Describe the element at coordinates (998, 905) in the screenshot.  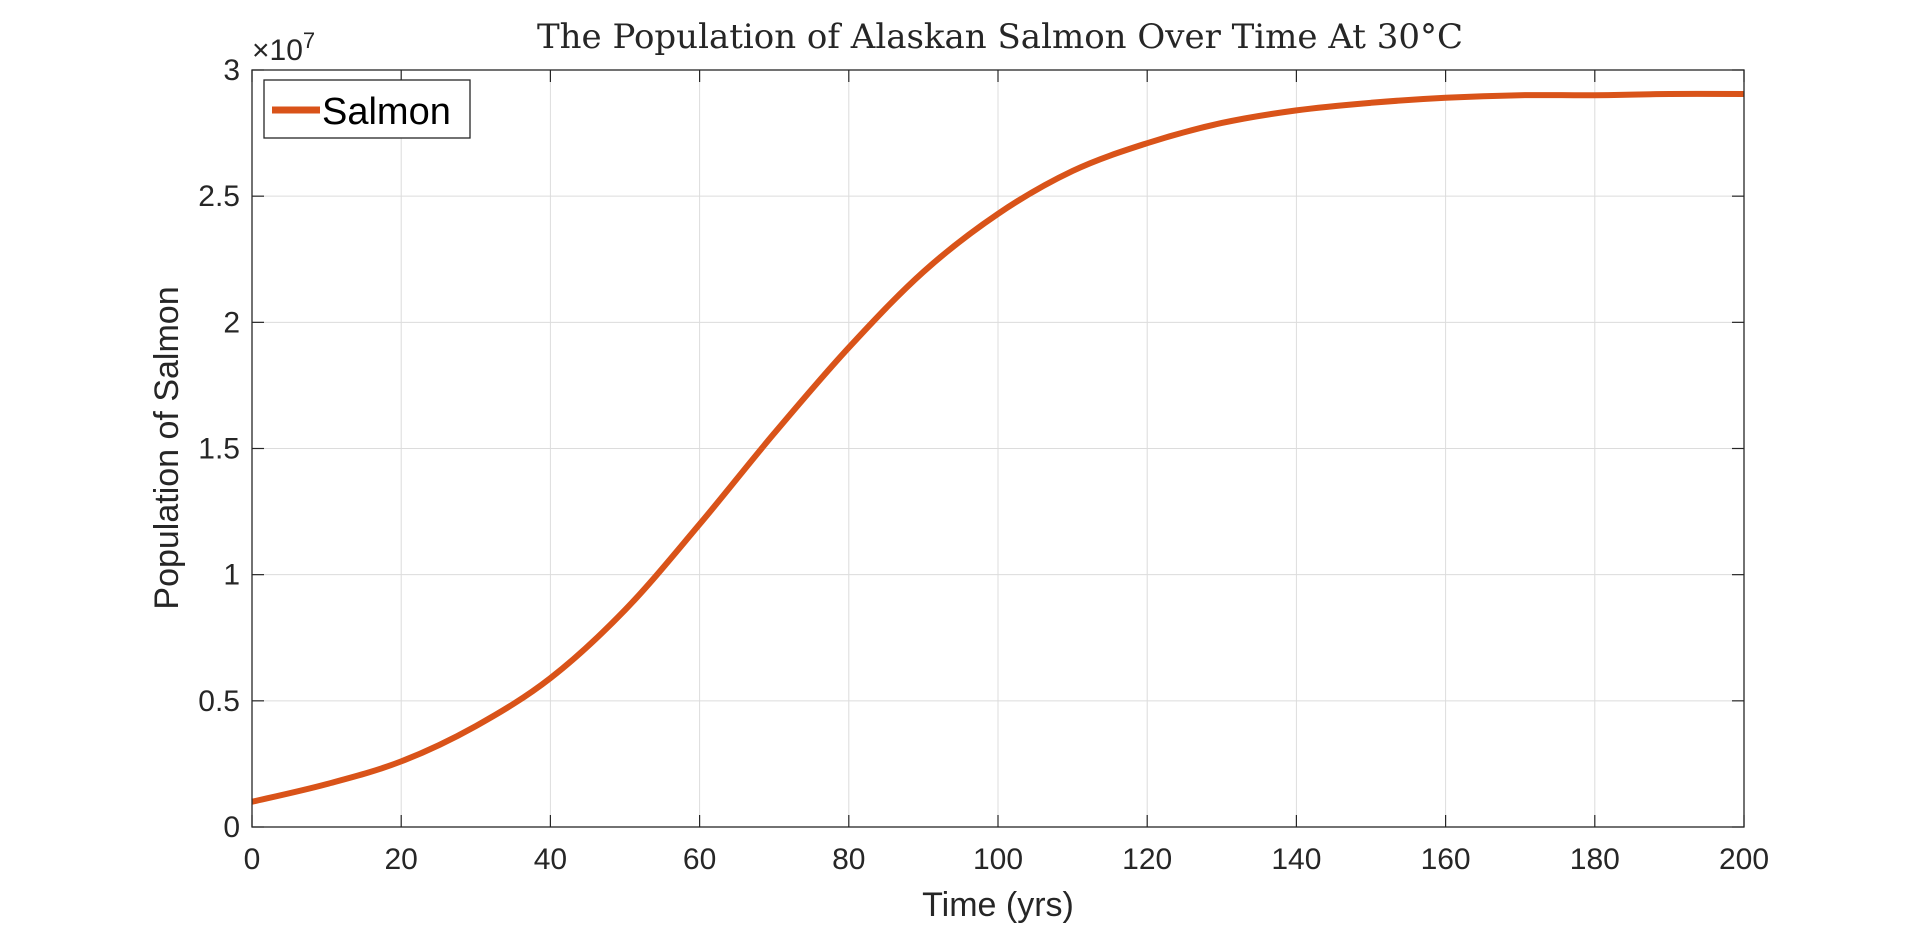
I see `x-axis-label: Time (yrs)` at that location.